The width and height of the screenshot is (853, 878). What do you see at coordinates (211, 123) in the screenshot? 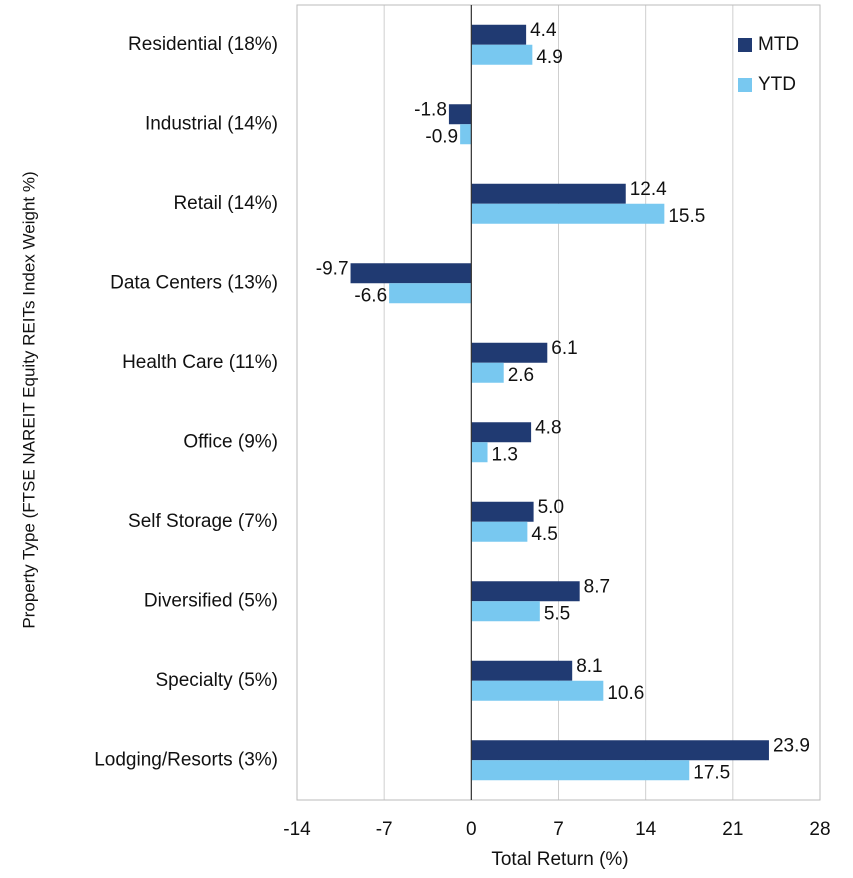
I see `y-tick-label: Industrial (14%)` at bounding box center [211, 123].